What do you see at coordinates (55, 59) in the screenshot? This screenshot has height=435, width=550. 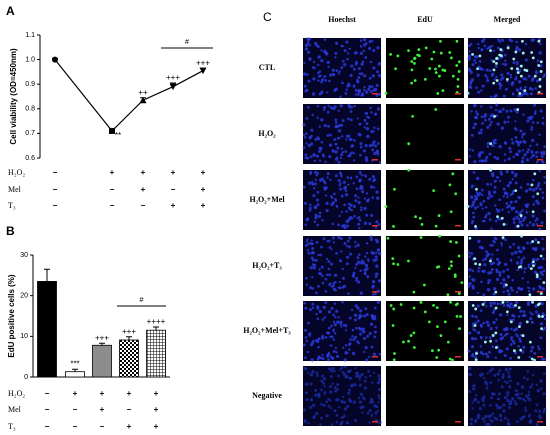 I see `marker` at bounding box center [55, 59].